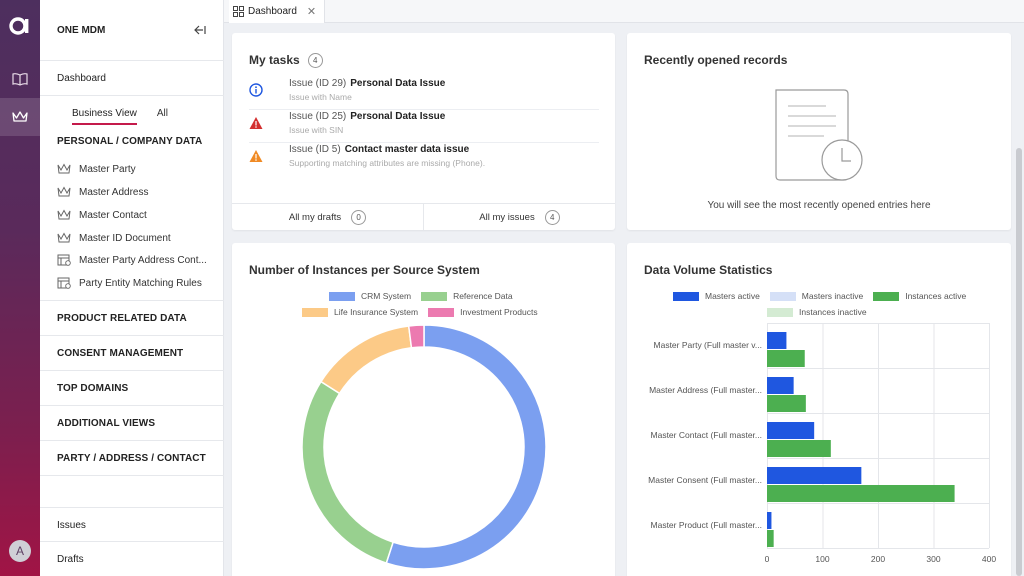 This screenshot has width=1024, height=576. I want to click on recently-opened-title: Recently opened records, so click(716, 60).